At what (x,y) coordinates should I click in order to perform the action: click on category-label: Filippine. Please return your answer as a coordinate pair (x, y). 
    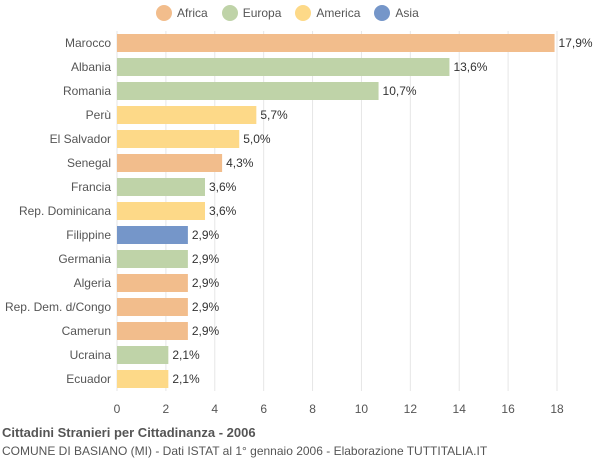
    Looking at the image, I should click on (88, 235).